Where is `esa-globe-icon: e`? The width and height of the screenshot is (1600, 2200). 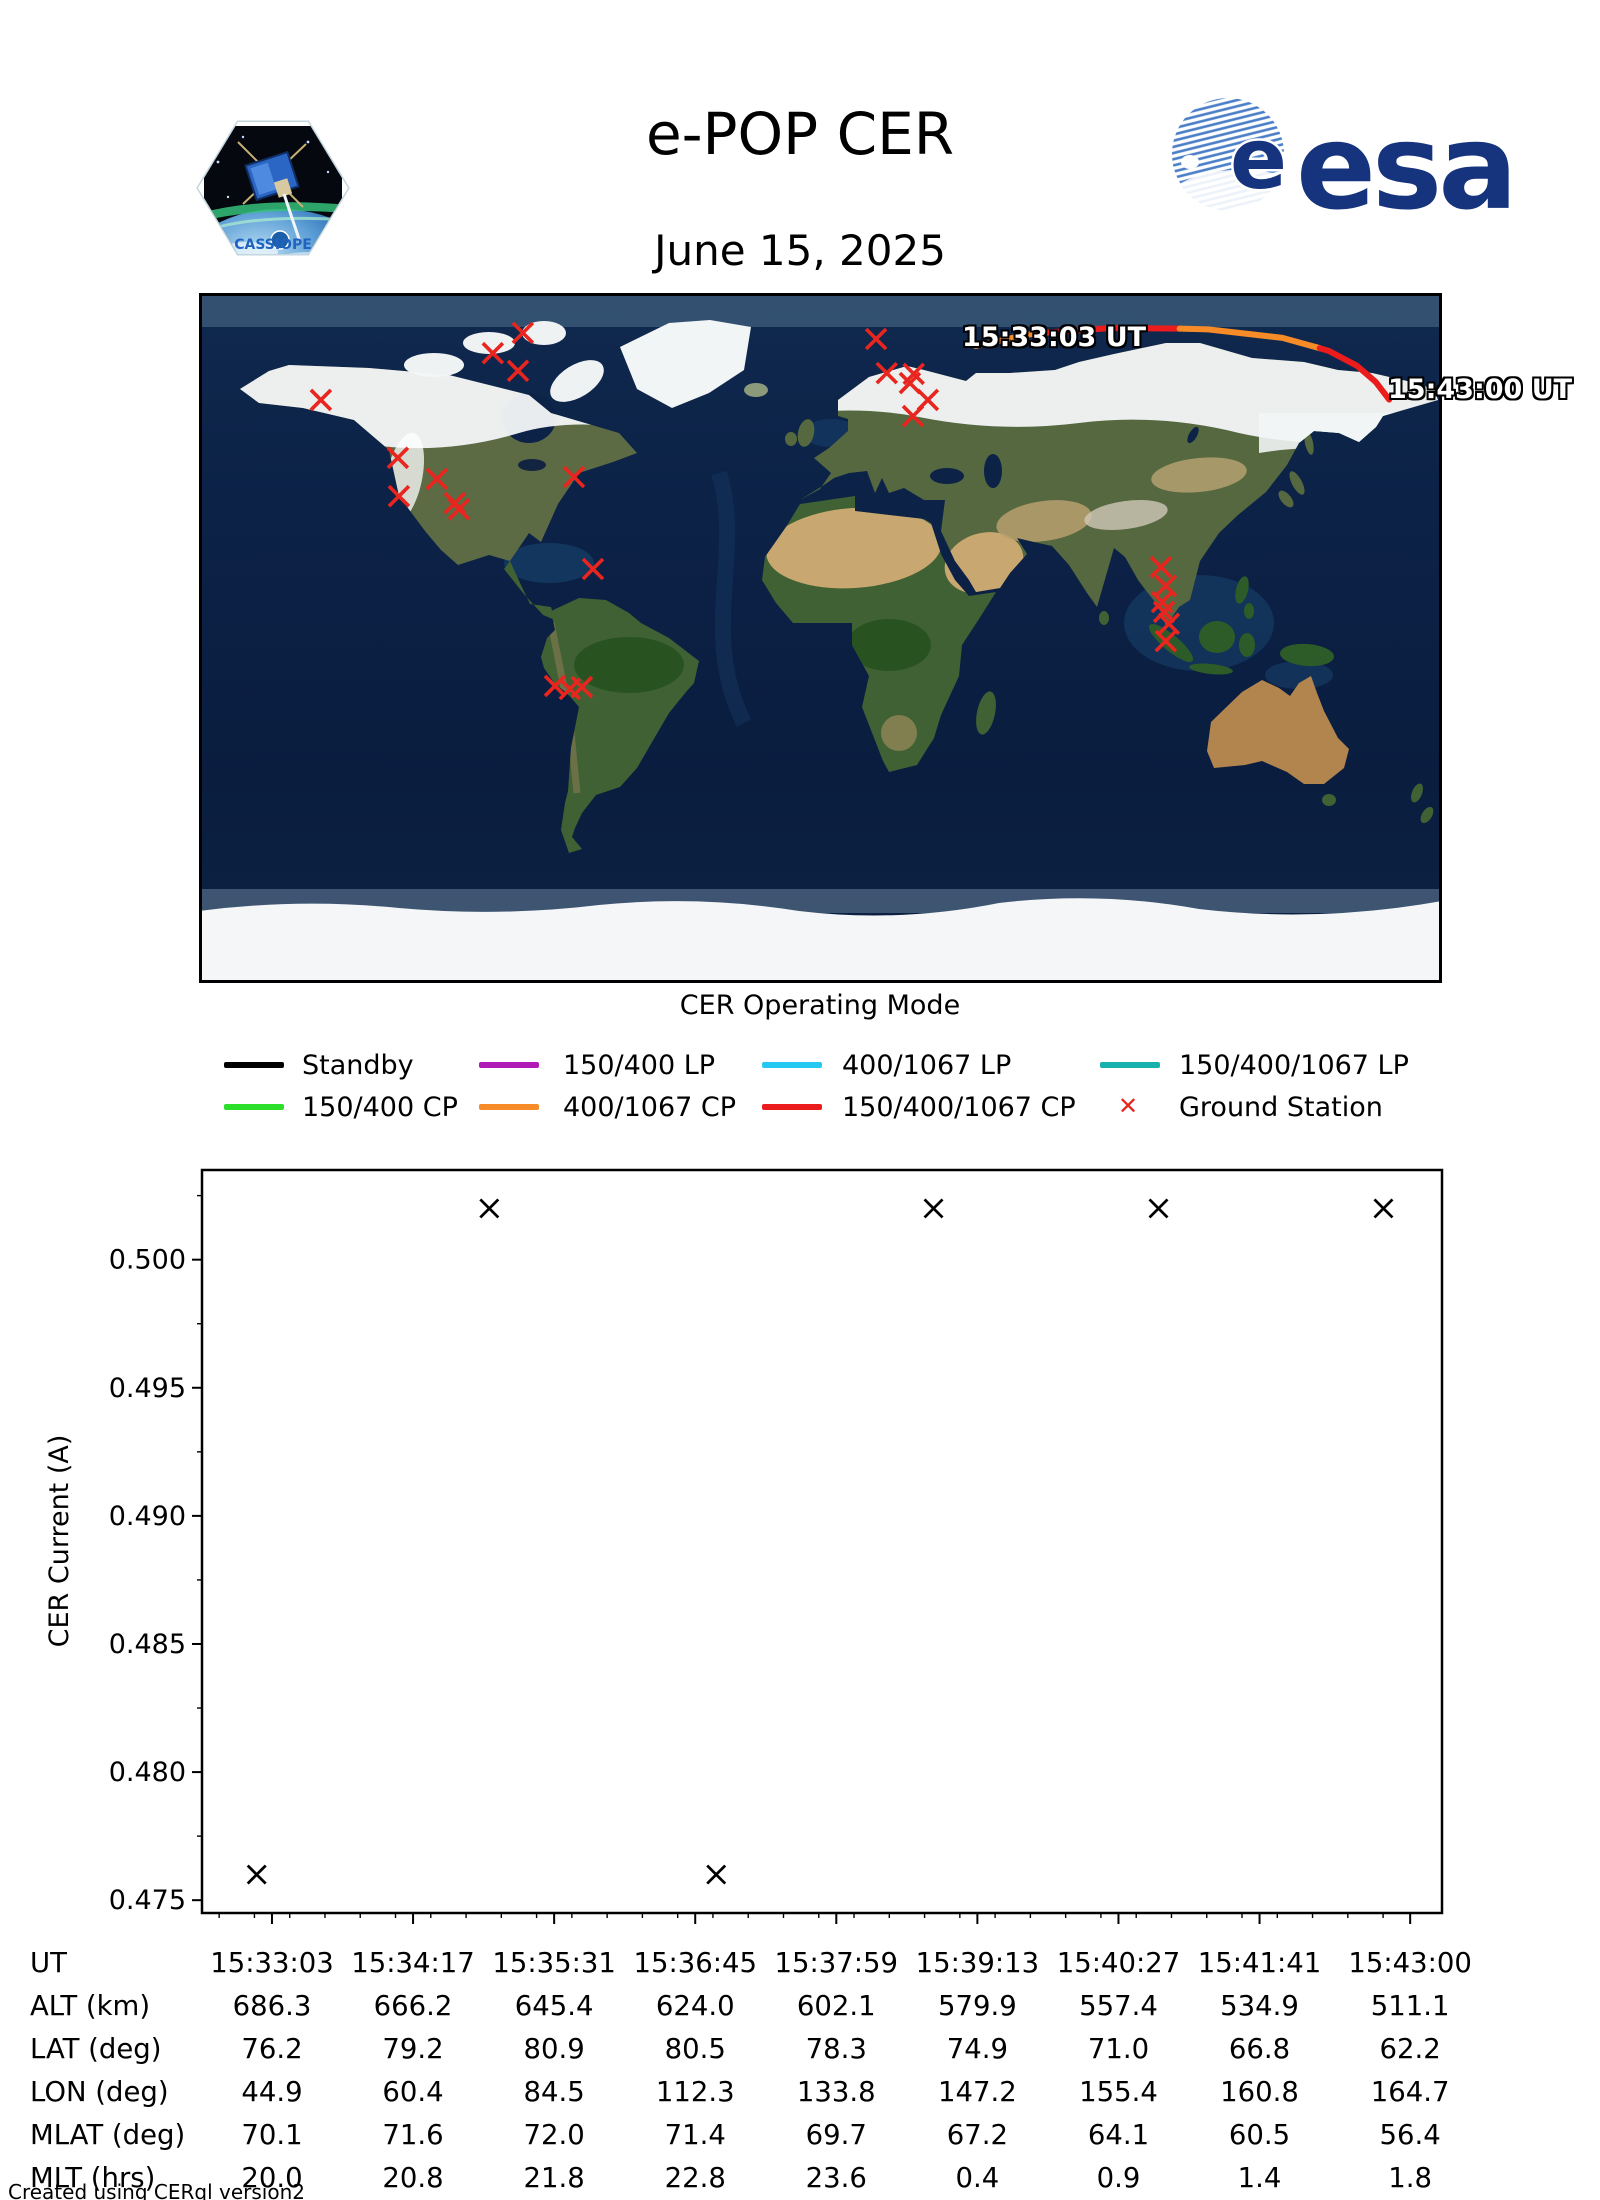
esa-globe-icon: e is located at coordinates (1230, 154).